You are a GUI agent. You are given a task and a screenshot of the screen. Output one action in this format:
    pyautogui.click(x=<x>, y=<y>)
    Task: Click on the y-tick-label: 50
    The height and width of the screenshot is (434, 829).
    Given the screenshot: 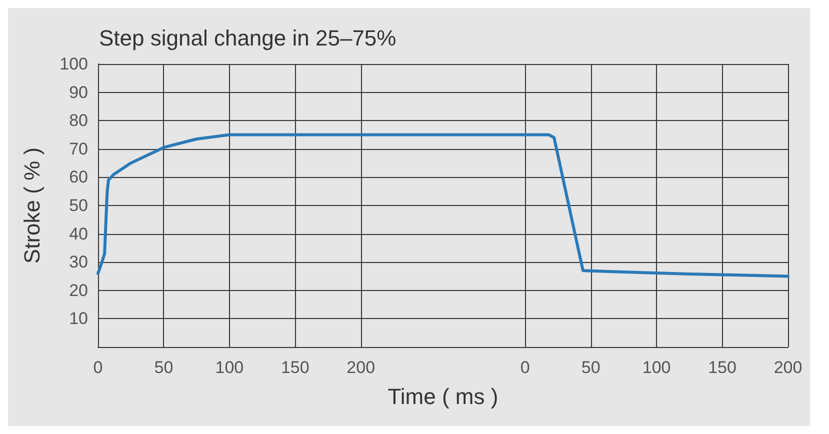 What is the action you would take?
    pyautogui.click(x=78, y=205)
    